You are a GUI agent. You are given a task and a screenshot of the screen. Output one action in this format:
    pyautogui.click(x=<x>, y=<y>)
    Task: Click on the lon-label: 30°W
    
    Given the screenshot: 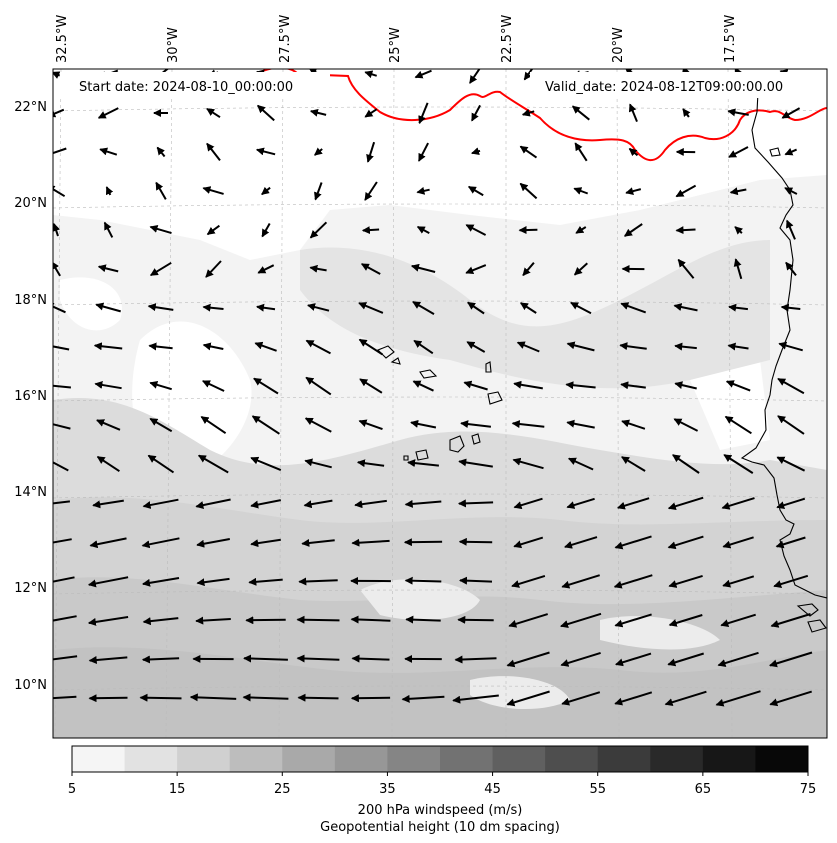 What is the action you would take?
    pyautogui.click(x=173, y=45)
    